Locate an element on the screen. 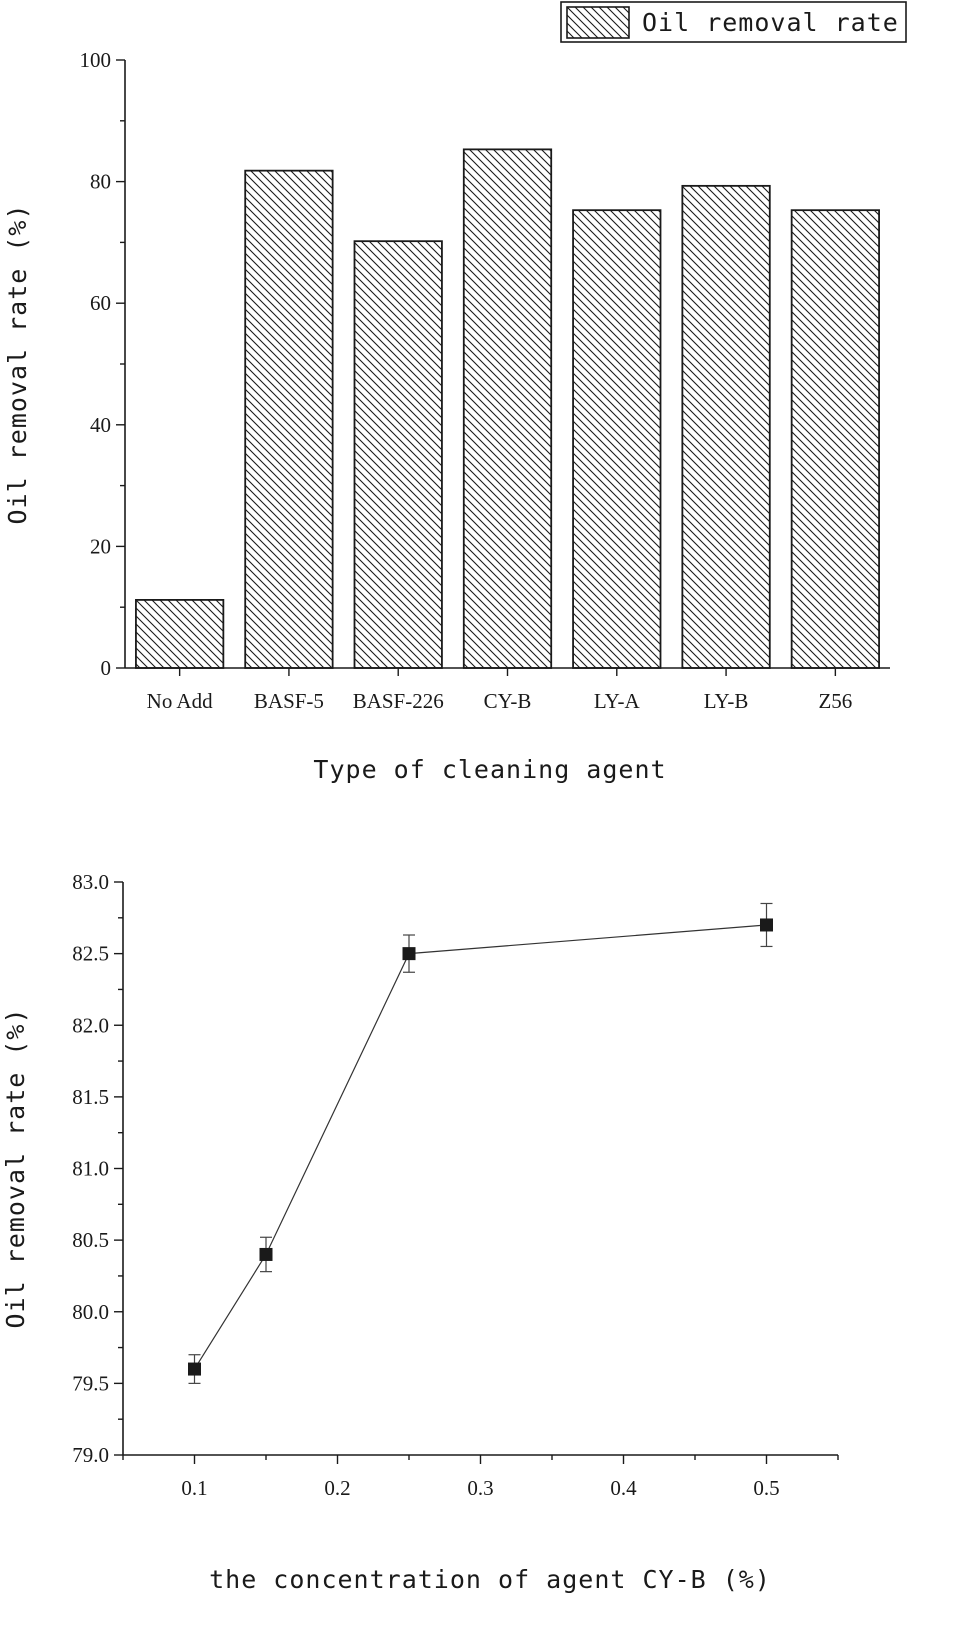 This screenshot has width=955, height=1647. bar-y-axis-title: Oil removal rate (%) is located at coordinates (17, 363).